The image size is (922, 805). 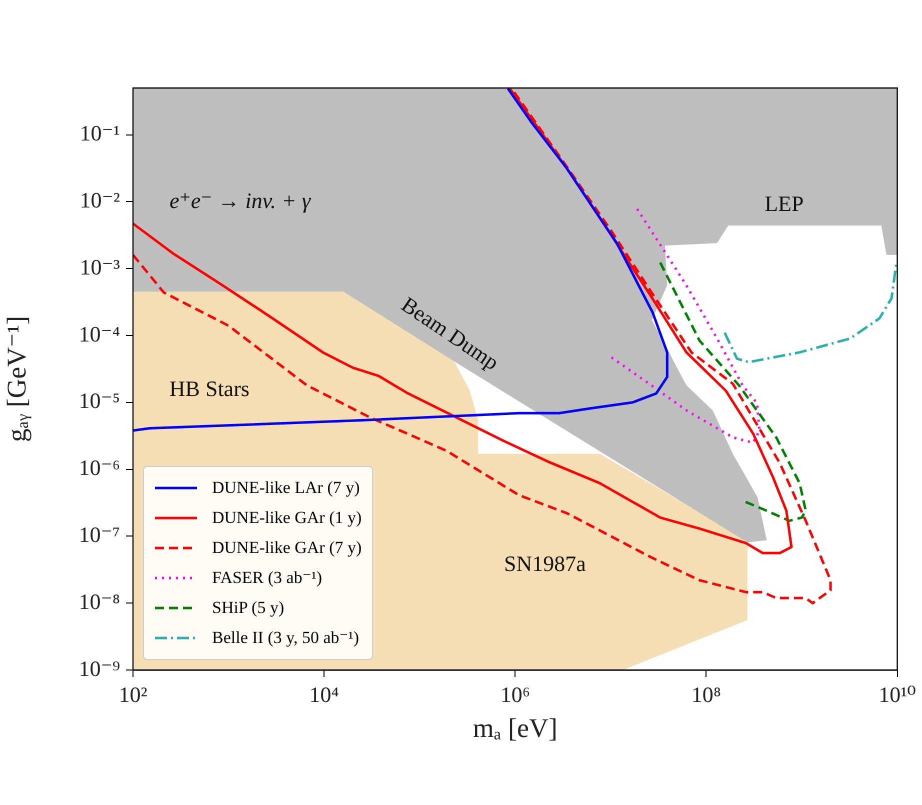 What do you see at coordinates (99, 467) in the screenshot?
I see `y-tick-label: 10⁻⁶` at bounding box center [99, 467].